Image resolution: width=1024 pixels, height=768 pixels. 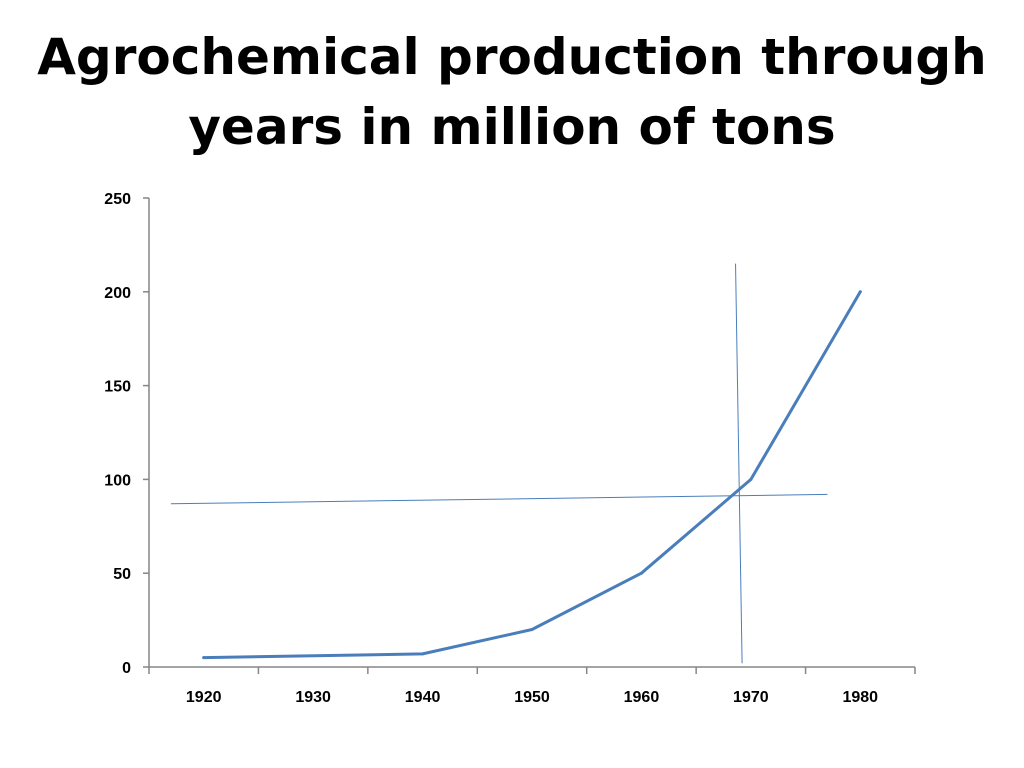 I want to click on y-tick-label: 250, so click(x=117, y=199).